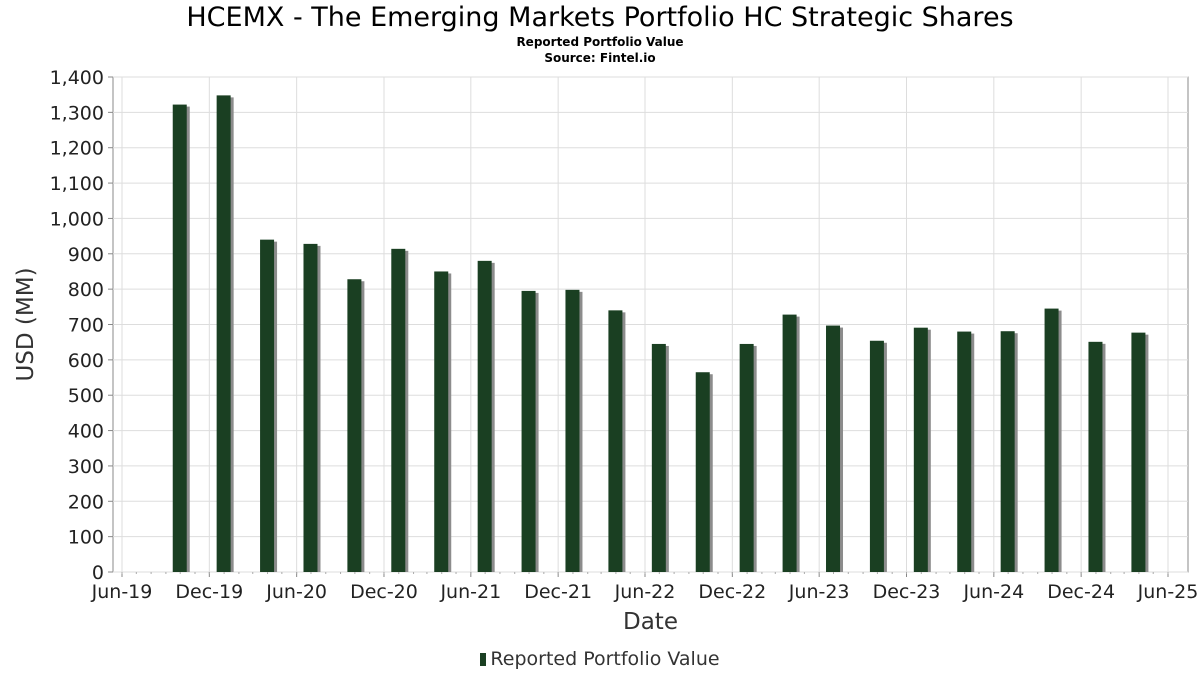 The width and height of the screenshot is (1200, 675). Describe the element at coordinates (86, 538) in the screenshot. I see `y-tick-label: 100` at that location.